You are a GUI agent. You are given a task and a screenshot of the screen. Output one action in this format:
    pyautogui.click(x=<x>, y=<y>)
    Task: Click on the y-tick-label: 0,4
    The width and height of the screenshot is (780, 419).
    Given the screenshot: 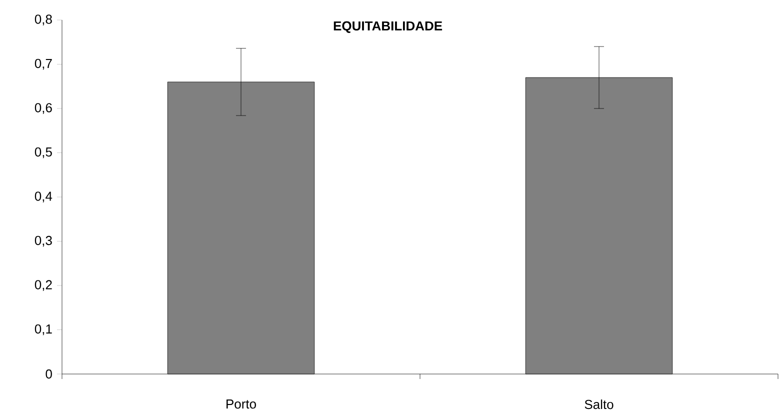 What is the action you would take?
    pyautogui.click(x=43, y=197)
    